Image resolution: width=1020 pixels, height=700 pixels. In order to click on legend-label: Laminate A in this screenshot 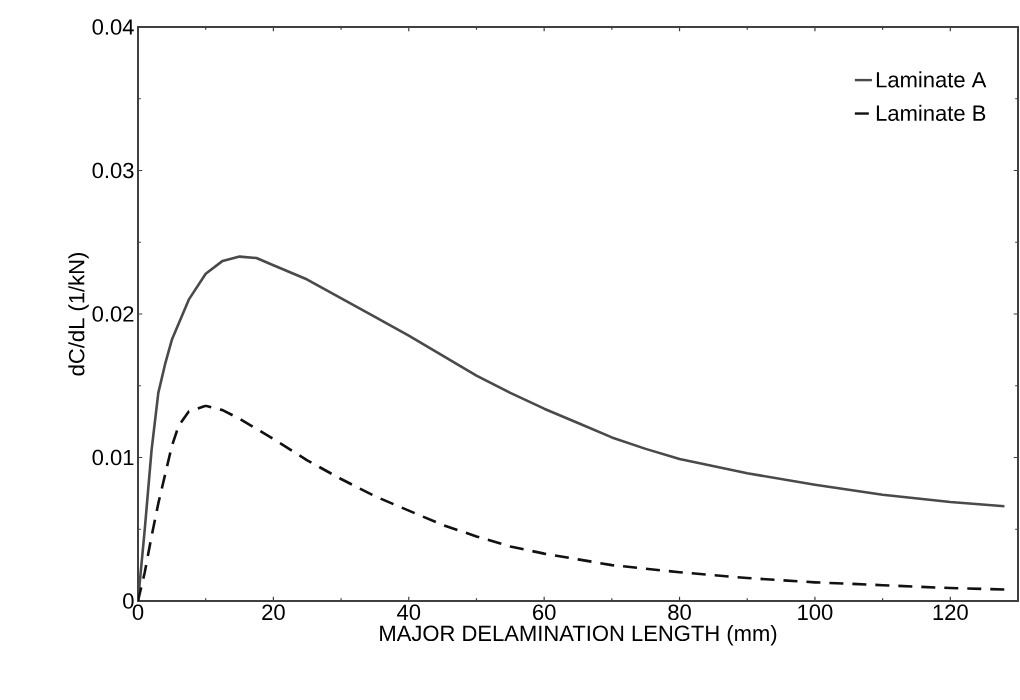, I will do `click(931, 79)`.